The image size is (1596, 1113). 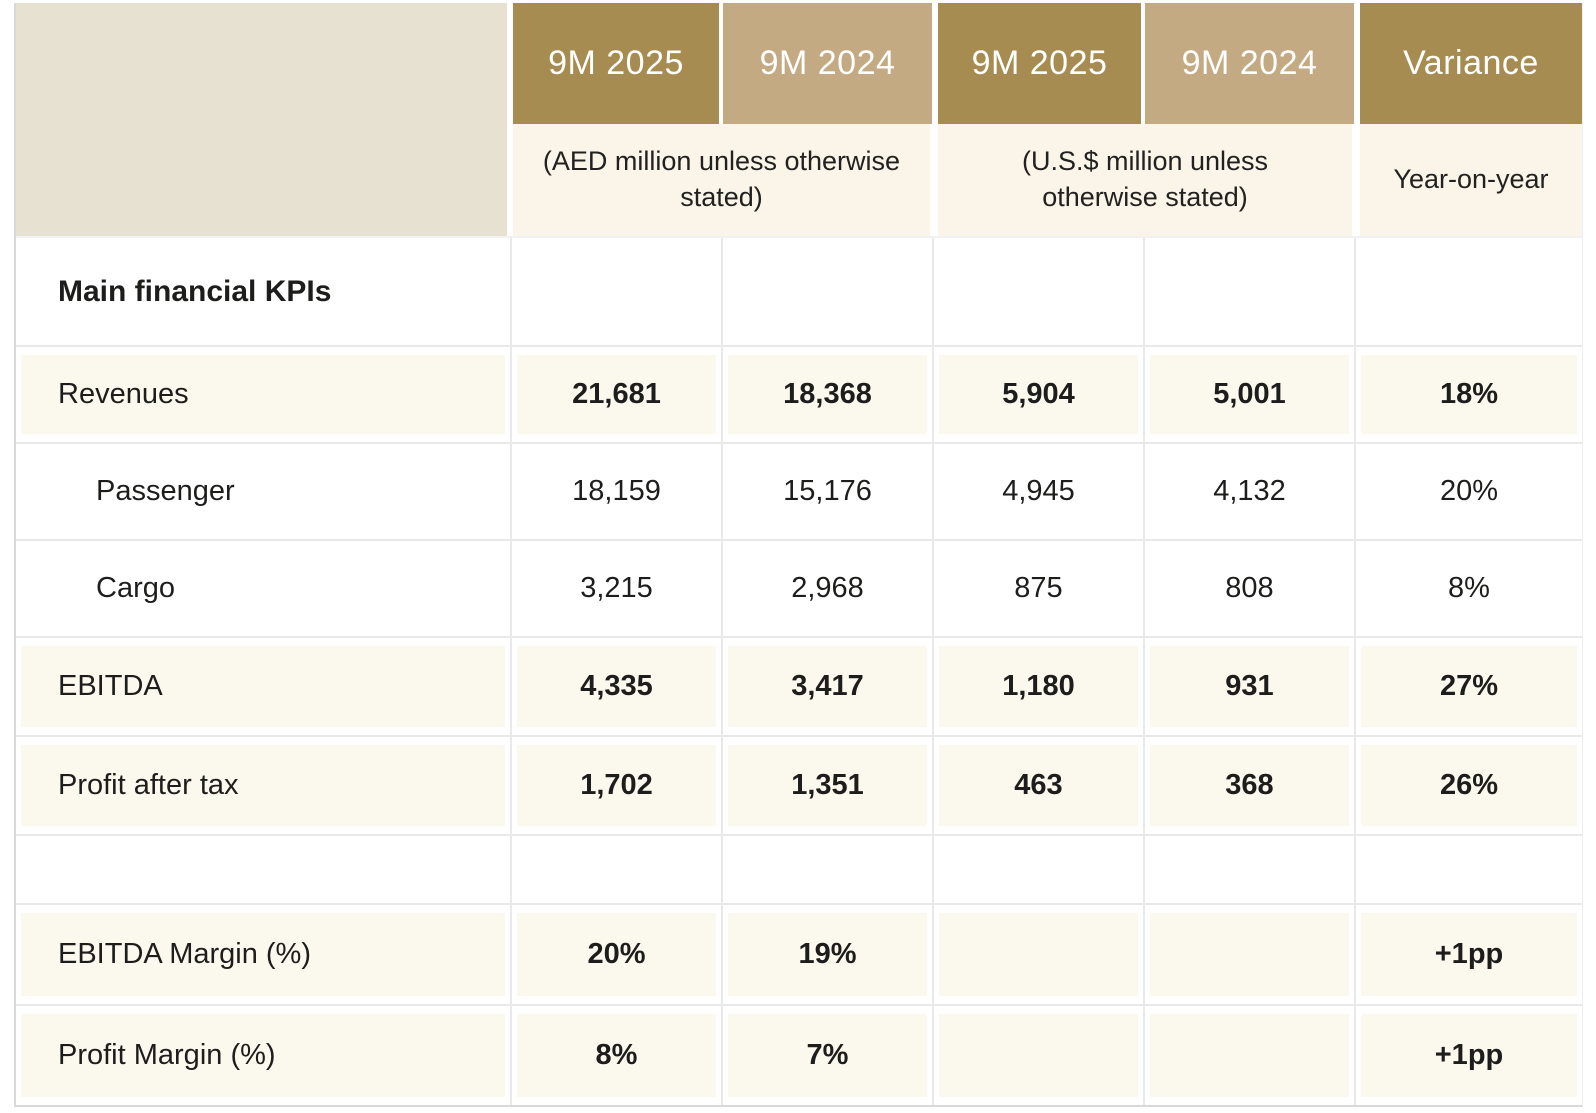 What do you see at coordinates (1037, 588) in the screenshot?
I see `value-cell: 875` at bounding box center [1037, 588].